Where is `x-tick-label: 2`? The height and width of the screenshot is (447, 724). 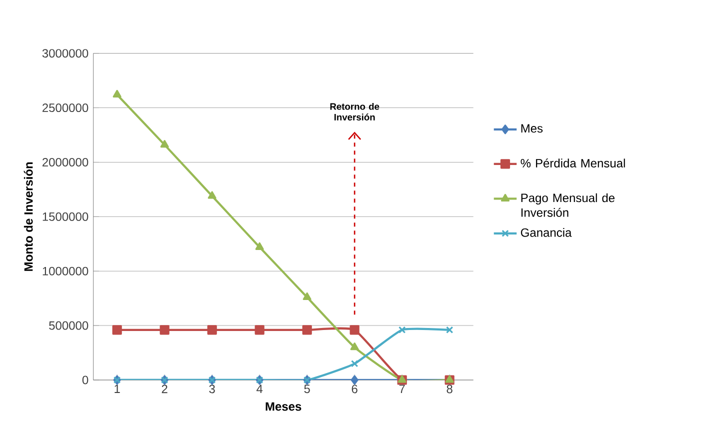 x-tick-label: 2 is located at coordinates (165, 389).